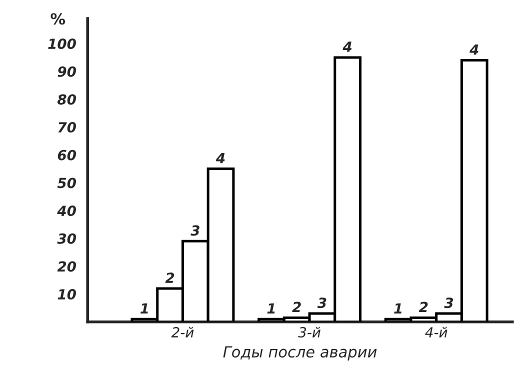  What do you see at coordinates (144, 308) in the screenshot?
I see `series-label: 1` at bounding box center [144, 308].